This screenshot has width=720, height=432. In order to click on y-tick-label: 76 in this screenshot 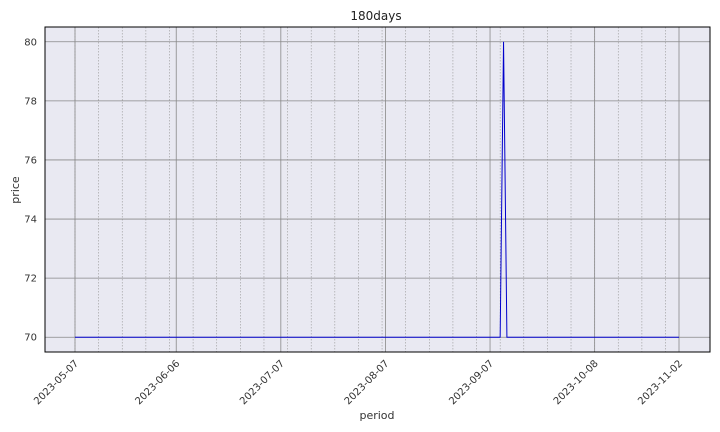, I will do `click(30, 160)`.